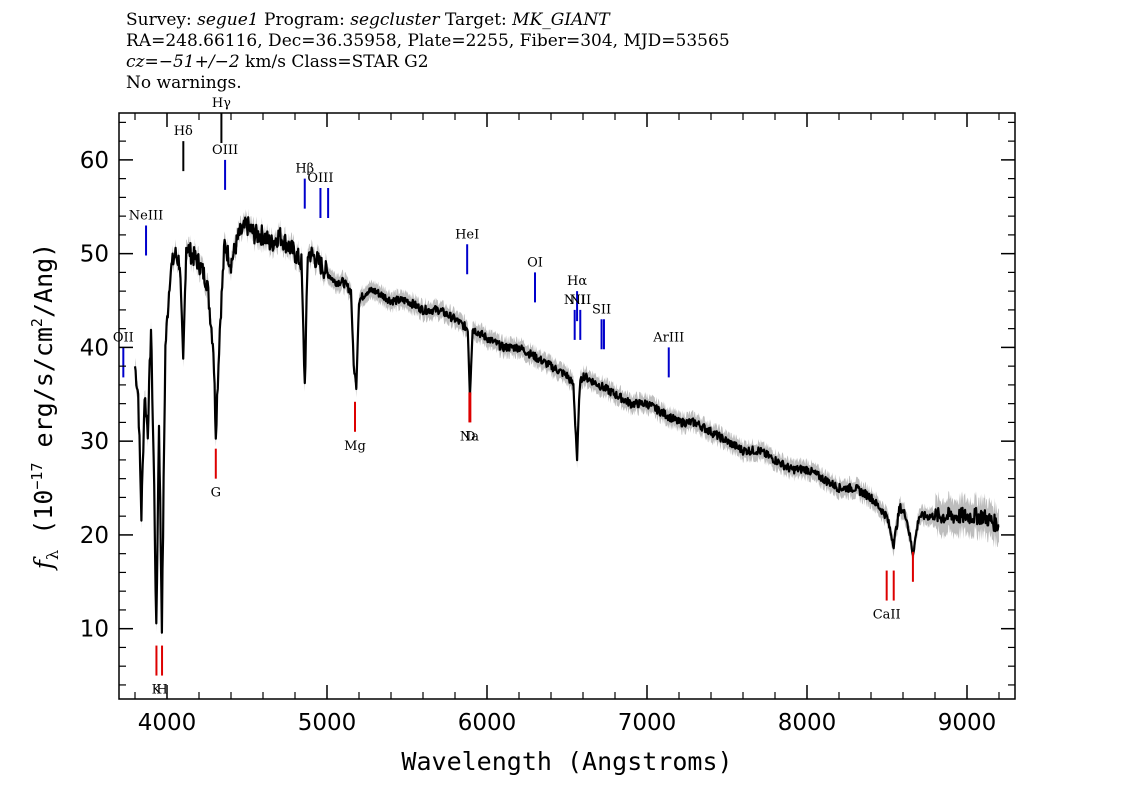 The image size is (1134, 810). I want to click on emission-line-label: Hβ, so click(304, 169).